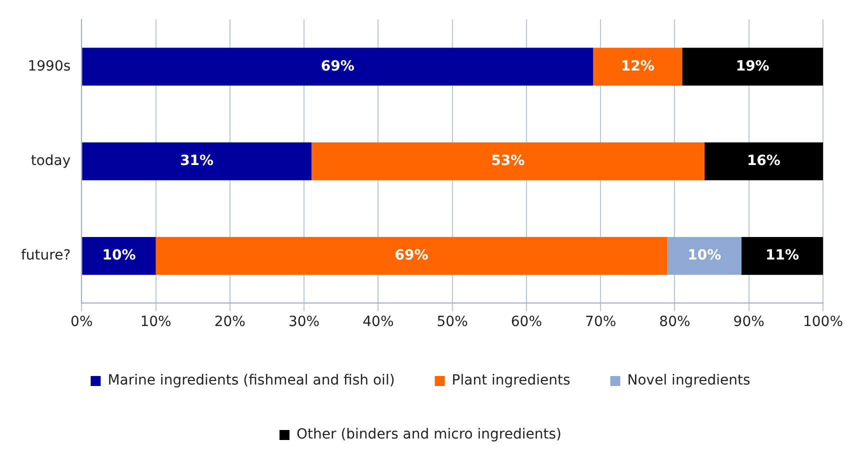  Describe the element at coordinates (688, 380) in the screenshot. I see `legend-label: Novel ingredients` at that location.